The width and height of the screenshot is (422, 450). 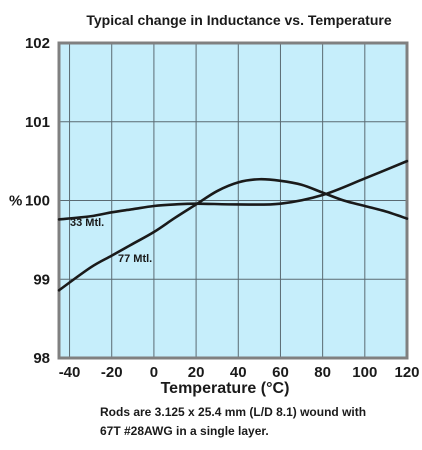 I want to click on x-tick-label: 80, so click(x=322, y=372).